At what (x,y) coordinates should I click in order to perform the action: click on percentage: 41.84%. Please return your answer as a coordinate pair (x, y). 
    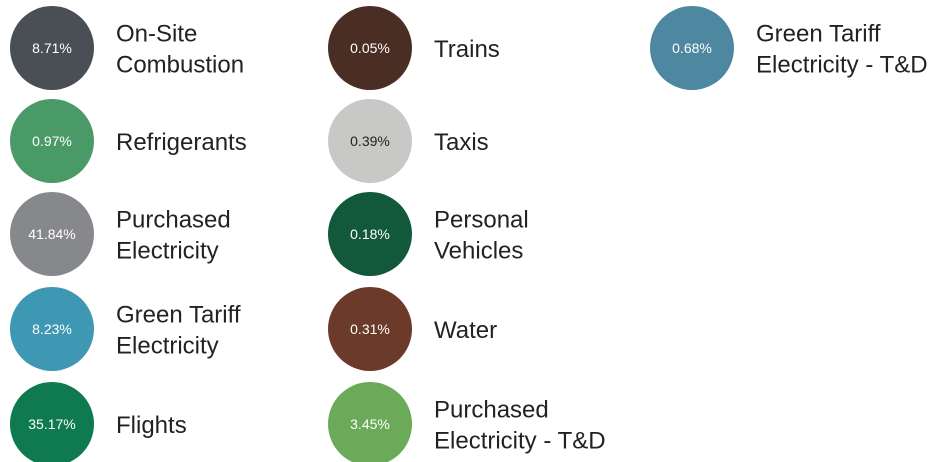
    Looking at the image, I should click on (51, 234).